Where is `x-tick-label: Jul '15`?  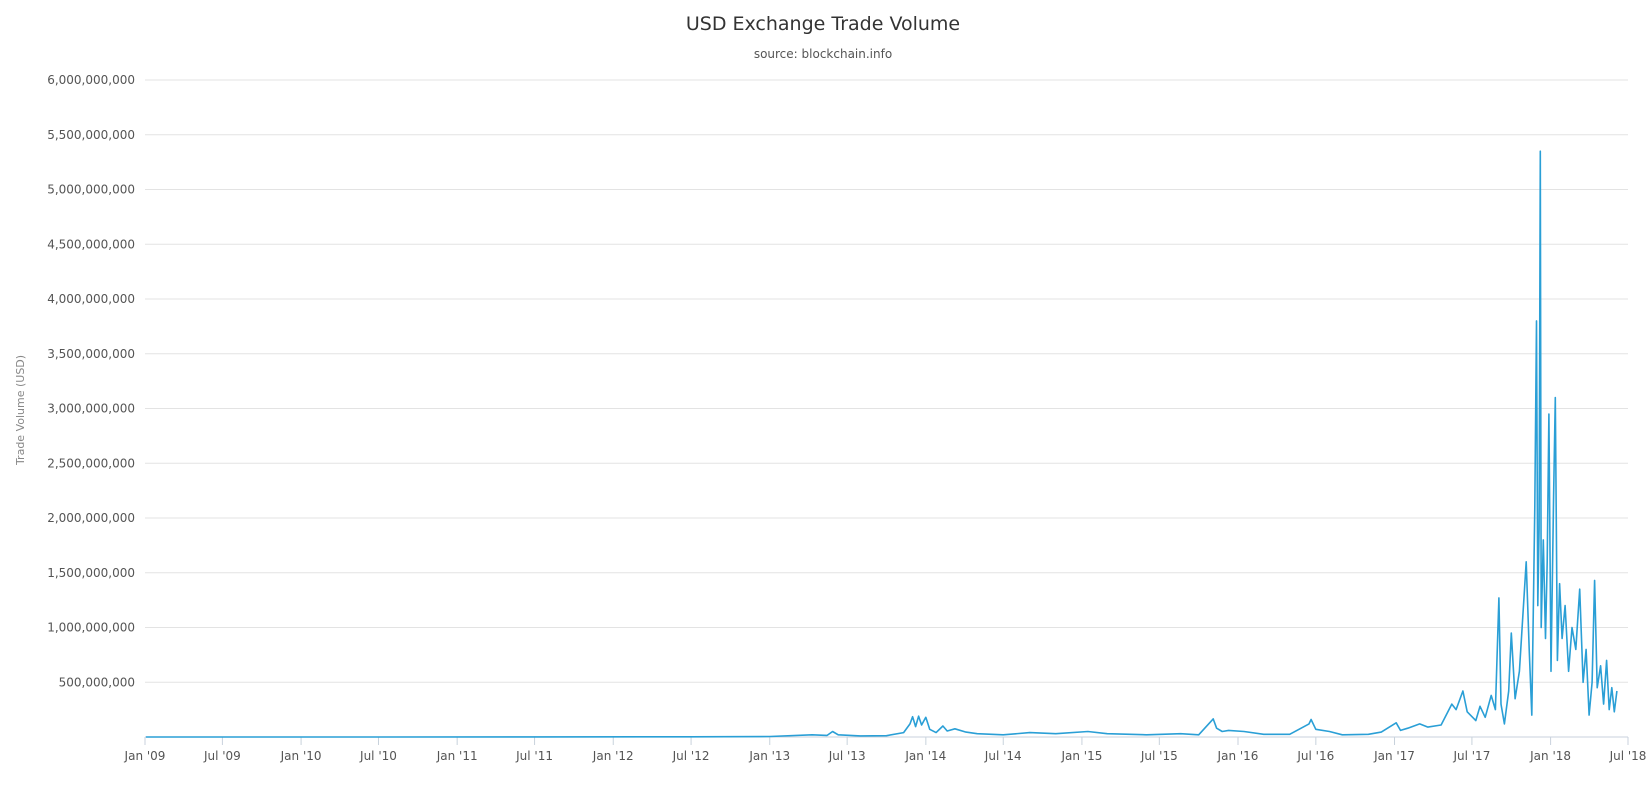 x-tick-label: Jul '15 is located at coordinates (1159, 756).